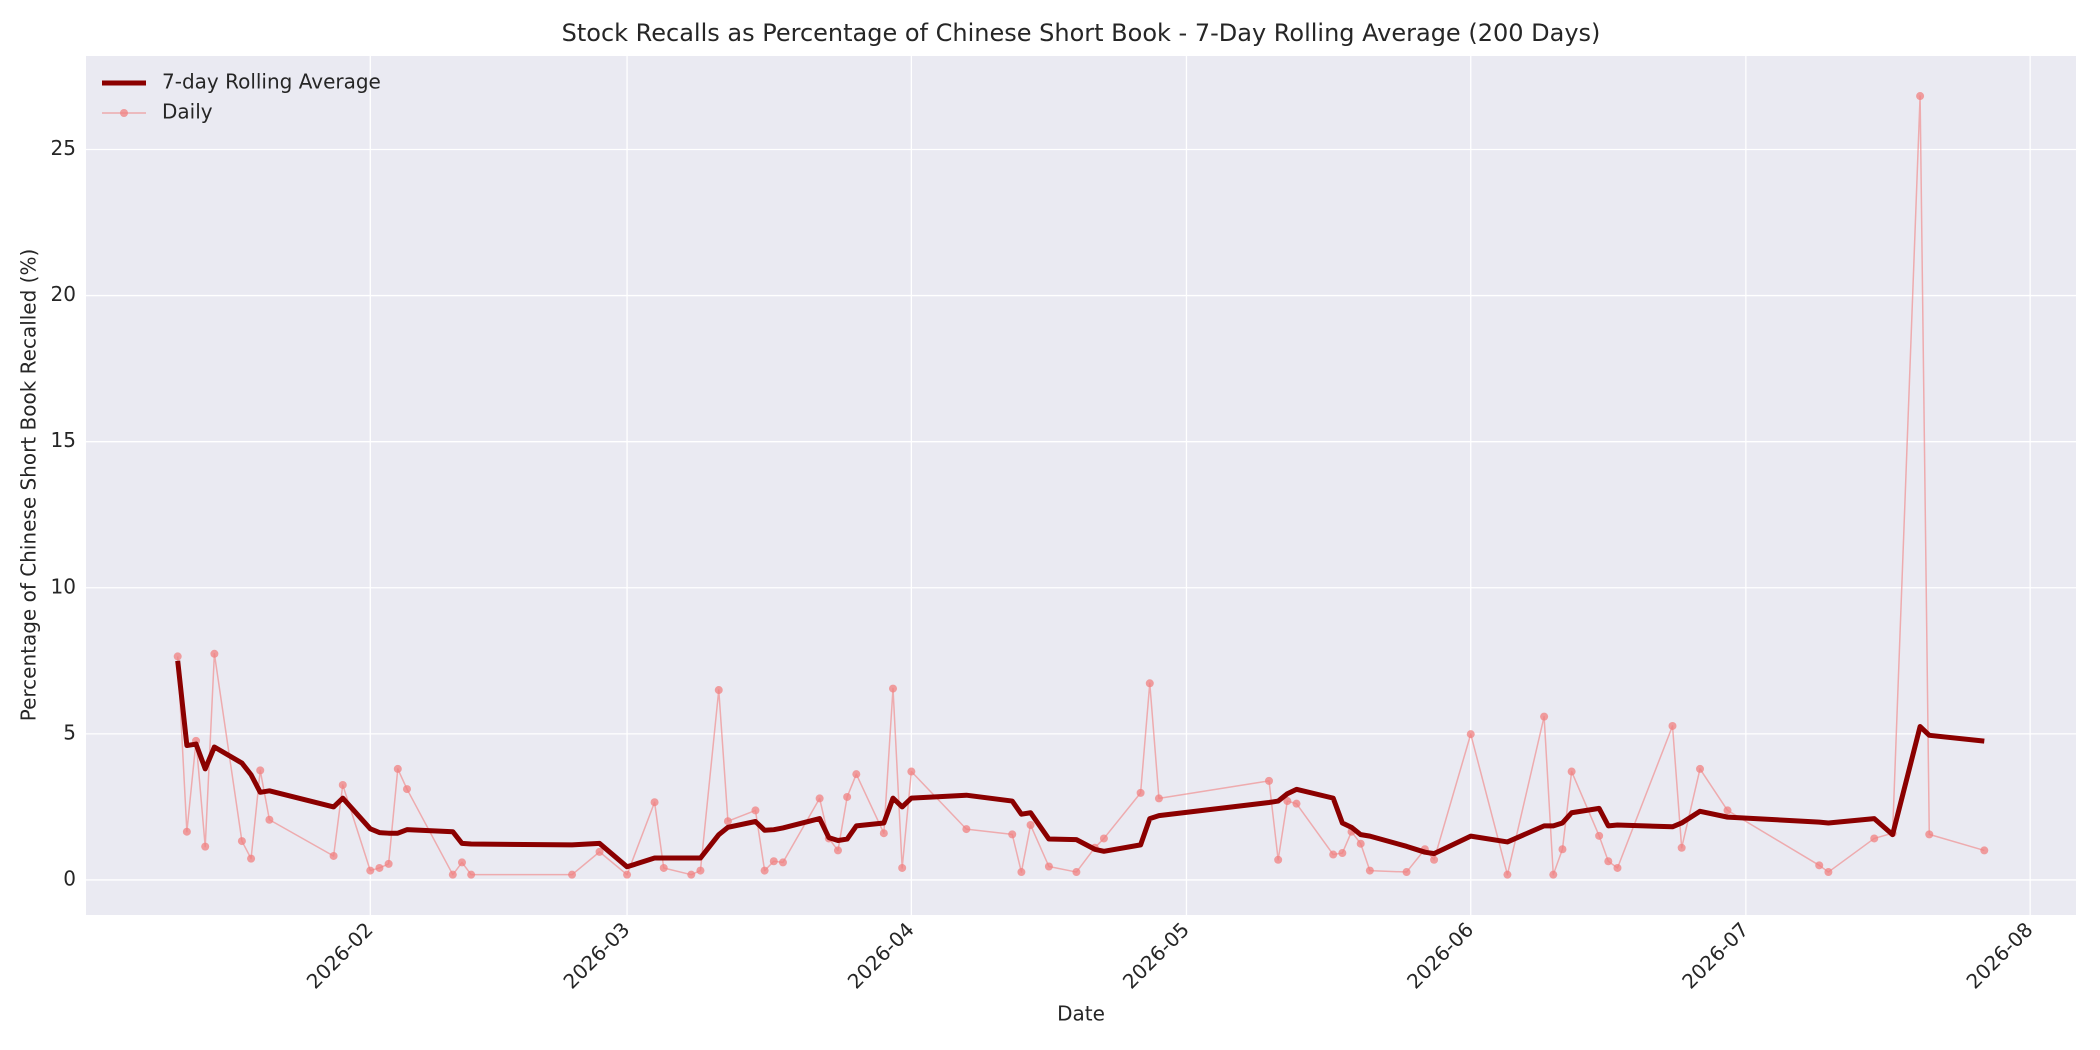  Describe the element at coordinates (63, 440) in the screenshot. I see `y-tick-label: 15` at that location.